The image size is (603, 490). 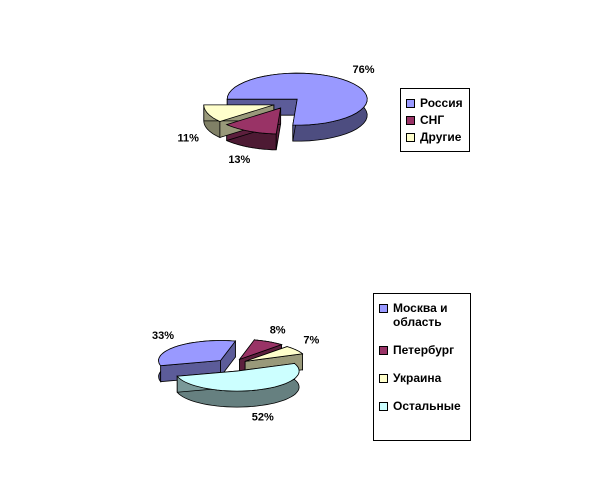 What do you see at coordinates (441, 137) in the screenshot?
I see `legend-label: Другие` at bounding box center [441, 137].